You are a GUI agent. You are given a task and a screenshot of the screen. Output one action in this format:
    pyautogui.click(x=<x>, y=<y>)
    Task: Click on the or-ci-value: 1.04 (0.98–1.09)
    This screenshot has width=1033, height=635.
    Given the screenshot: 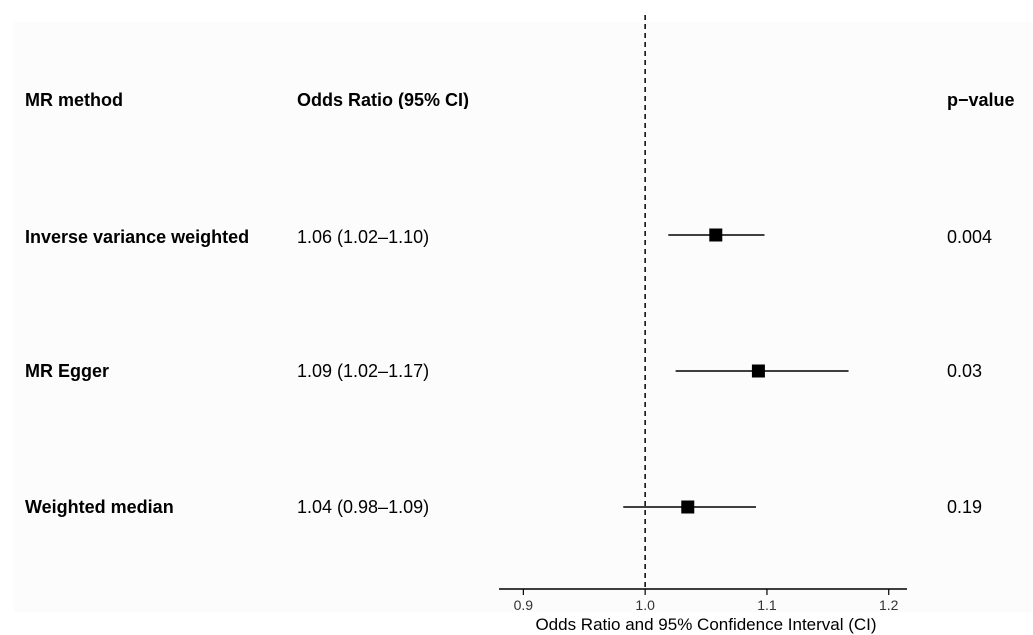 What is the action you would take?
    pyautogui.click(x=363, y=507)
    